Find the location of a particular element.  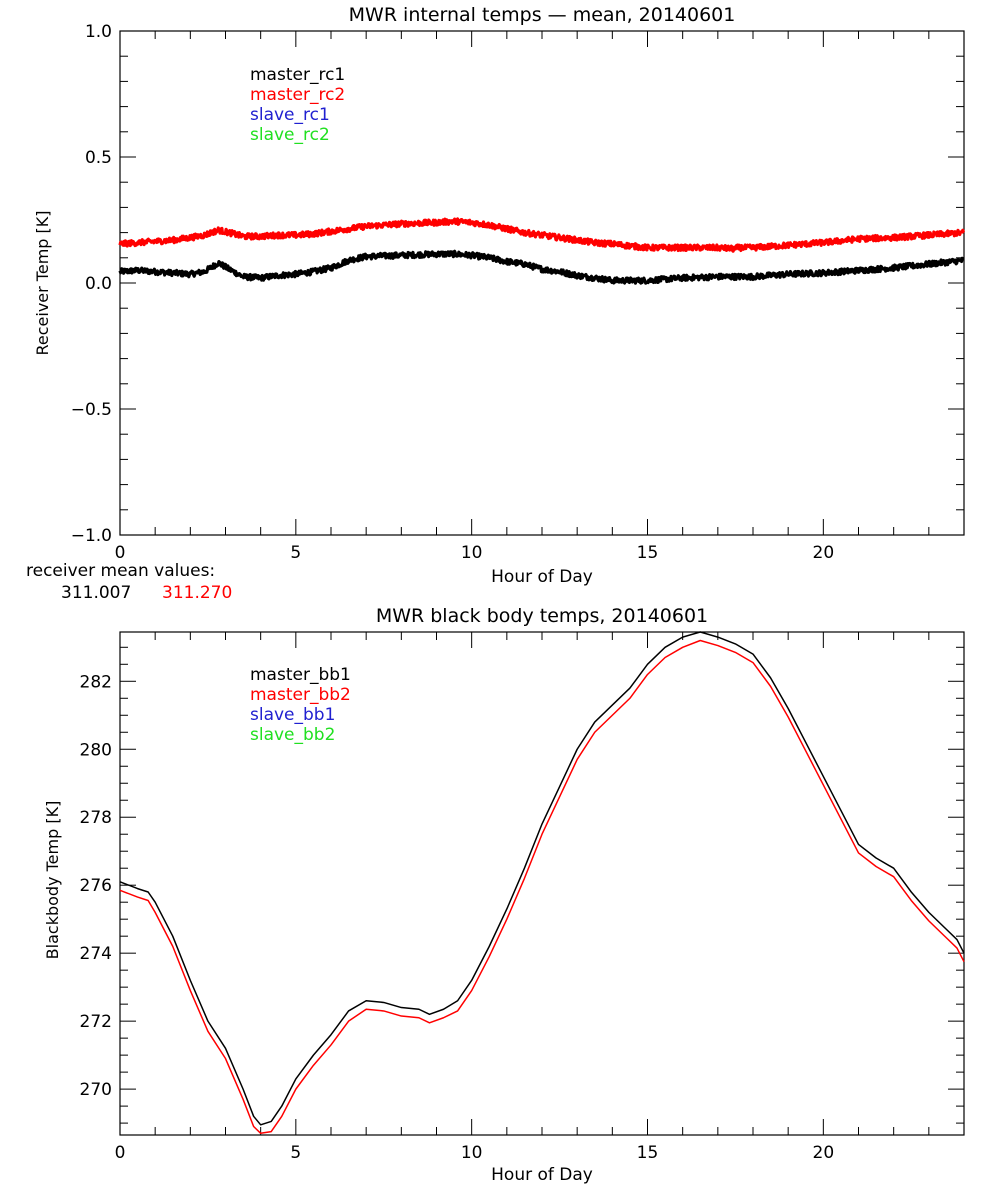

legend-entry-master_bb2: master_bb2 is located at coordinates (300, 695).